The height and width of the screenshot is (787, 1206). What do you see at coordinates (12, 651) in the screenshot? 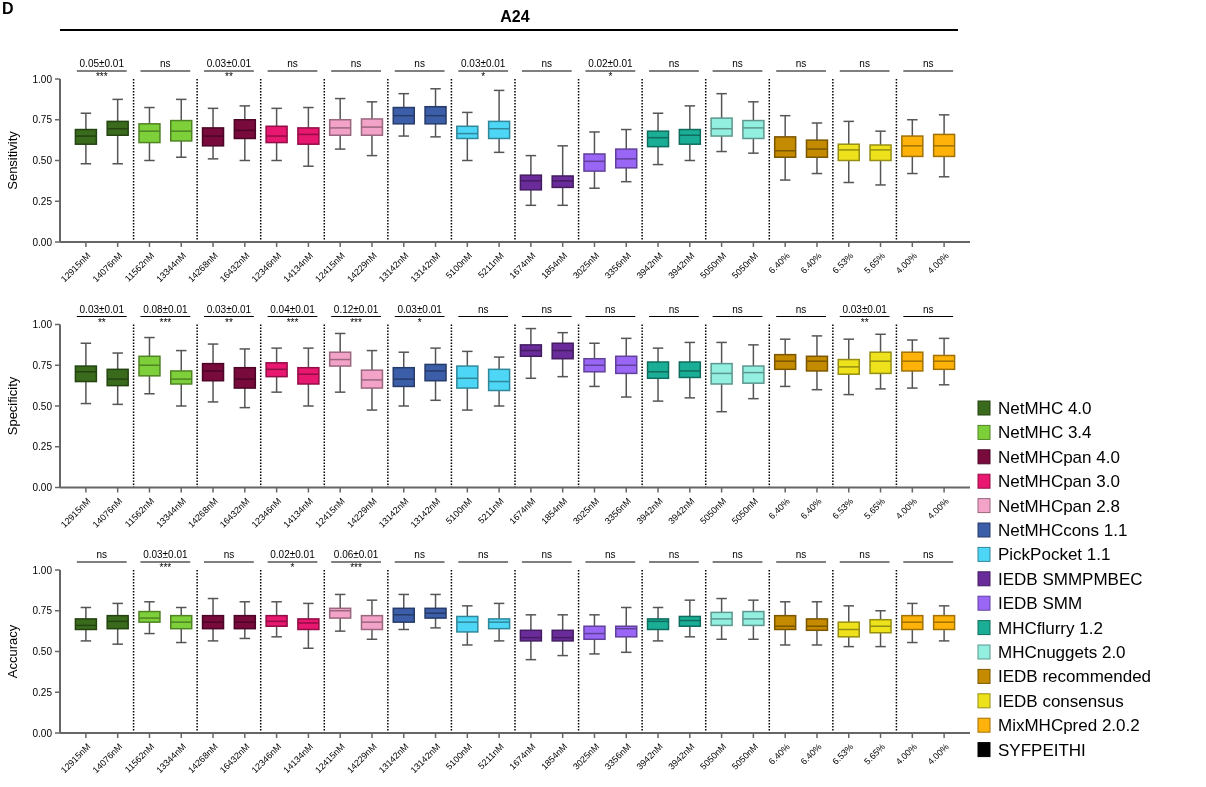
I see `y-axis-title: Accuracy` at bounding box center [12, 651].